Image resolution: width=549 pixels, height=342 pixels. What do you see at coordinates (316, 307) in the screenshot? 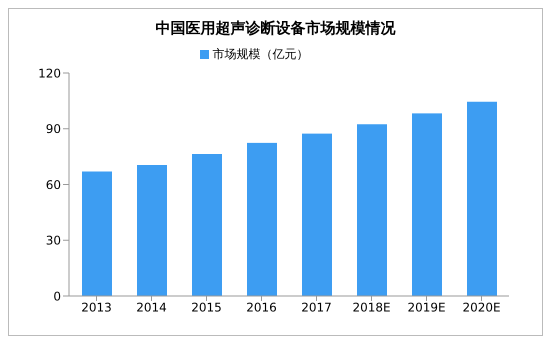
I see `x-tick-label: 2017` at bounding box center [316, 307].